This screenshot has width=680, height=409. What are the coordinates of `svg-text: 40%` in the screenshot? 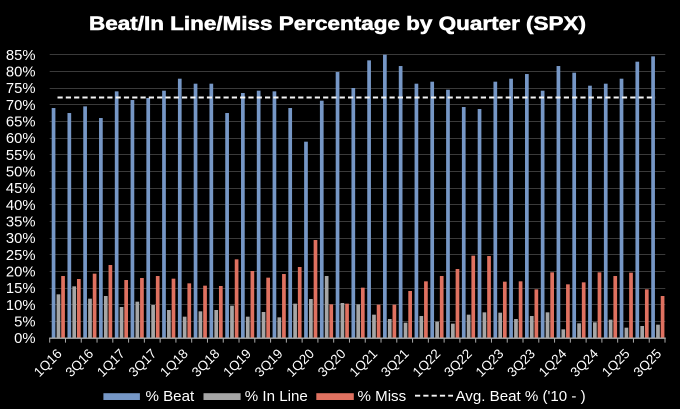 It's located at (21, 206).